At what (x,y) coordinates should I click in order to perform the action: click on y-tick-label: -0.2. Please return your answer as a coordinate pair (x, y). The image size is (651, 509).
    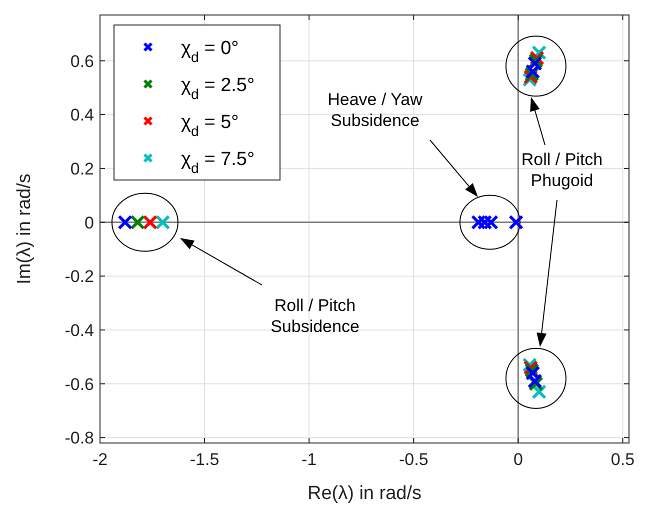
    Looking at the image, I should click on (79, 276).